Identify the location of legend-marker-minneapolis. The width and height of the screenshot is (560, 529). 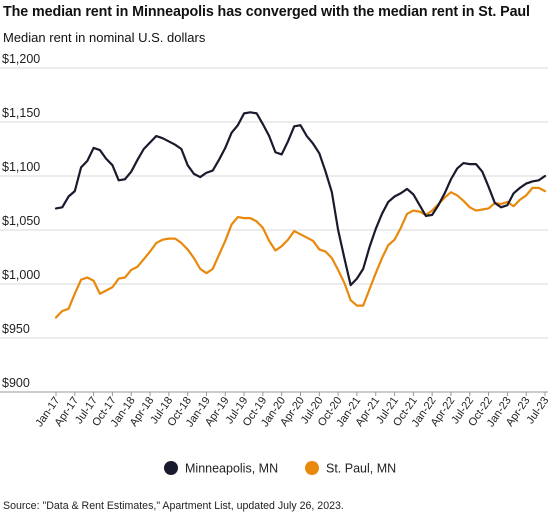
(171, 468).